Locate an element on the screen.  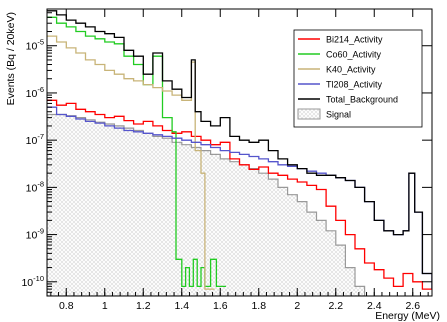
x-tick-label: 1.2 is located at coordinates (143, 306).